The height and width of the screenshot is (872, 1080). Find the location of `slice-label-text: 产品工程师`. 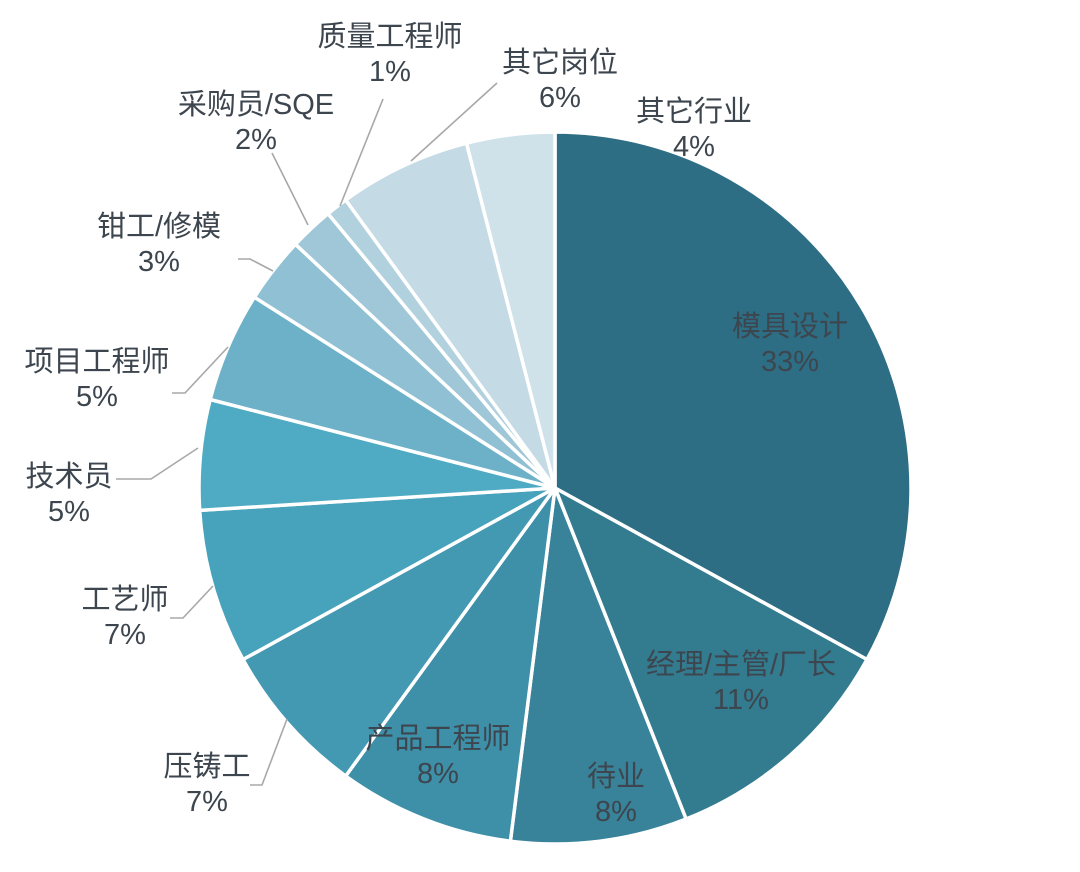

slice-label-text: 产品工程师 is located at coordinates (438, 739).